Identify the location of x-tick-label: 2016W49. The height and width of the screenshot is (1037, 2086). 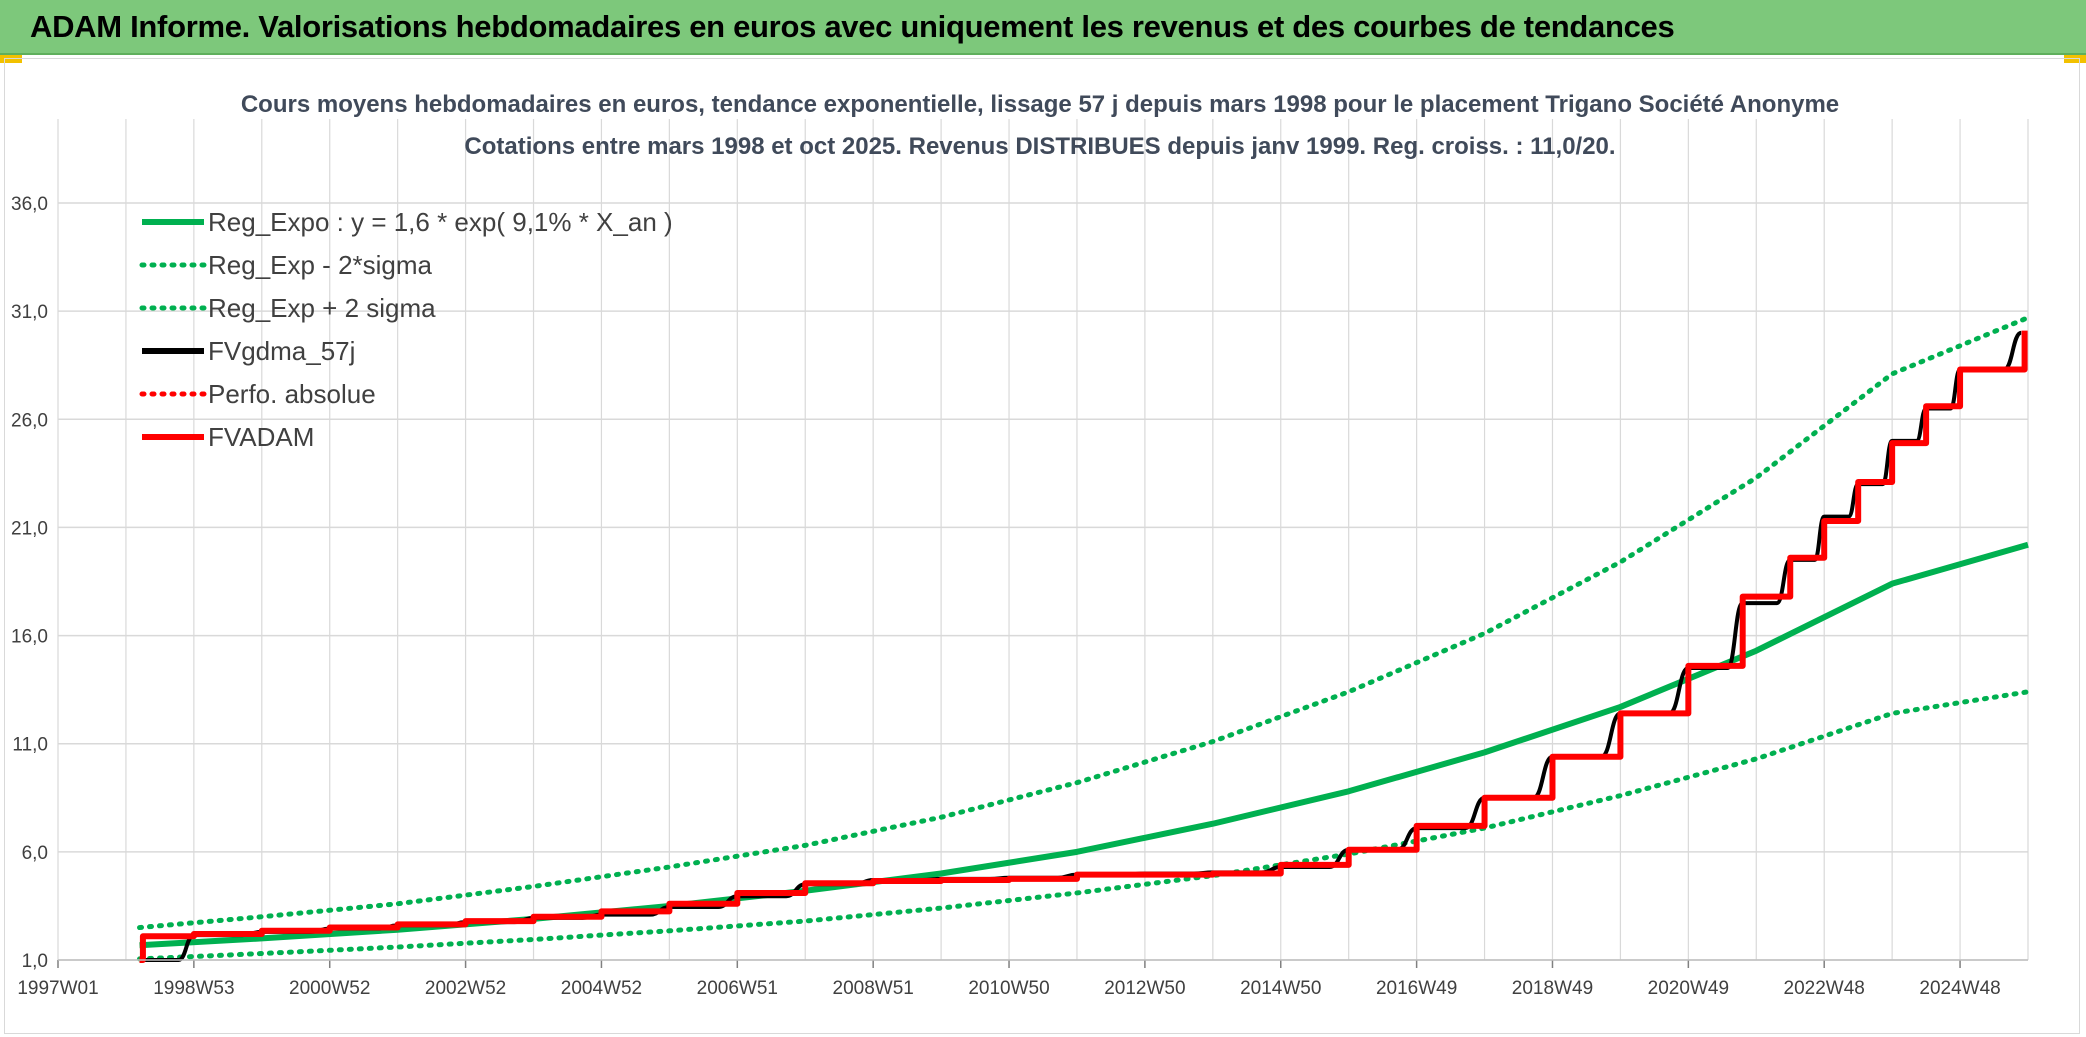
(1416, 988).